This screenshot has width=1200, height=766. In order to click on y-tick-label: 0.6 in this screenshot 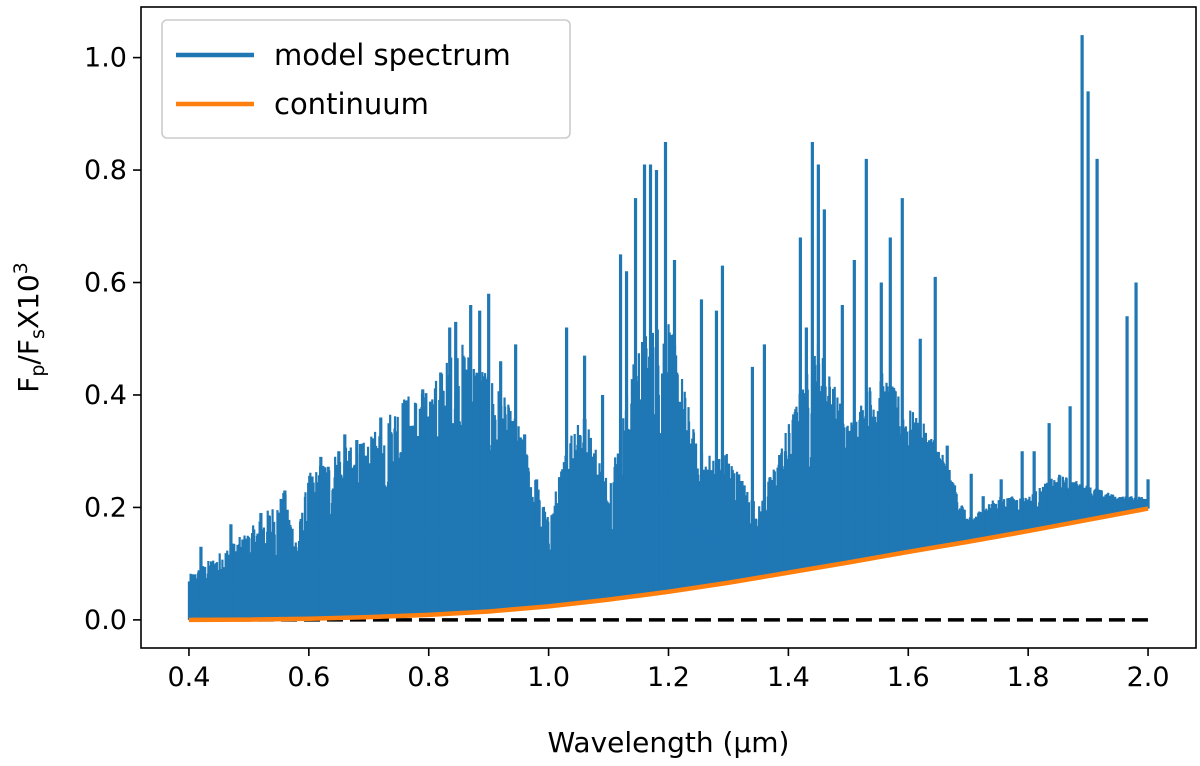, I will do `click(105, 283)`.